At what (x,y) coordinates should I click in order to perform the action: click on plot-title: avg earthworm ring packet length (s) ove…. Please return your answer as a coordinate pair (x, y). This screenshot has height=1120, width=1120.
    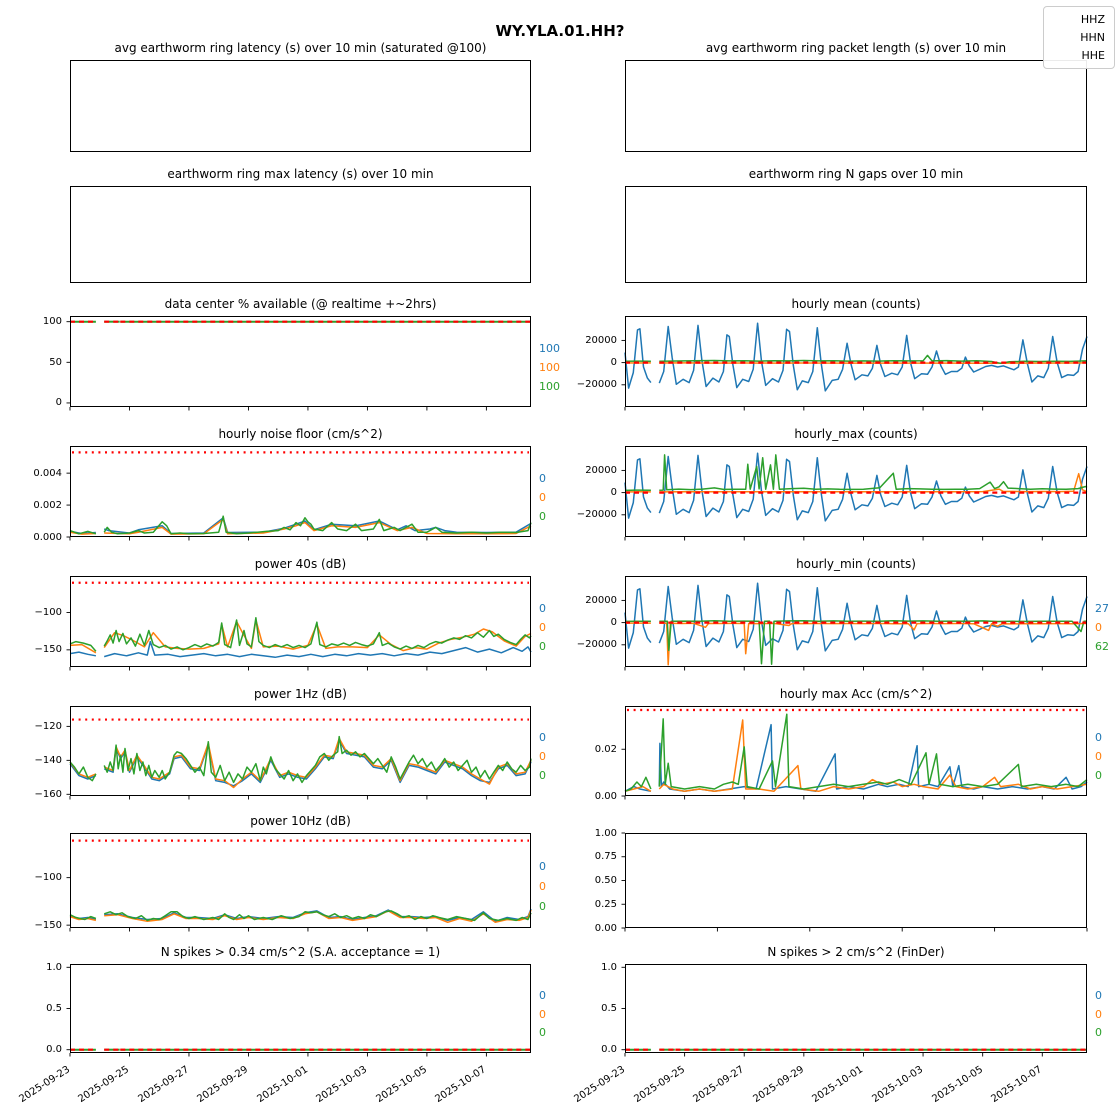
    Looking at the image, I should click on (856, 48).